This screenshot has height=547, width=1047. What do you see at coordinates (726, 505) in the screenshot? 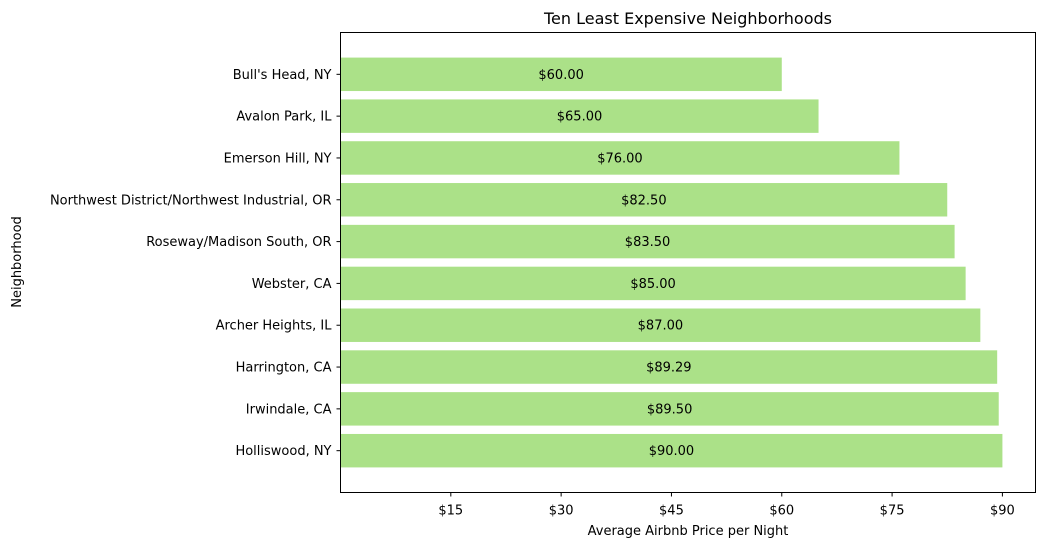
I see `x-axis: $15 $30 $45 $60 $75 $90` at bounding box center [726, 505].